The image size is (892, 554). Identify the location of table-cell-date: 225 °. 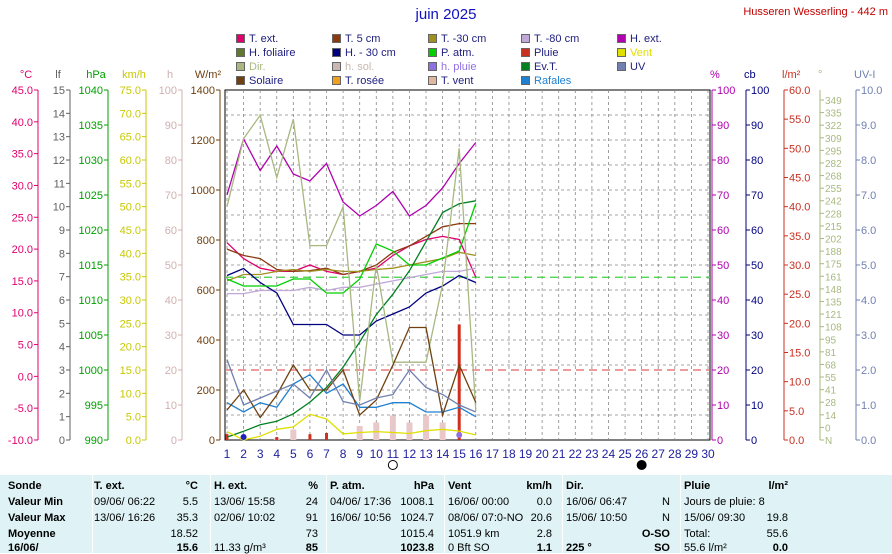
(579, 548).